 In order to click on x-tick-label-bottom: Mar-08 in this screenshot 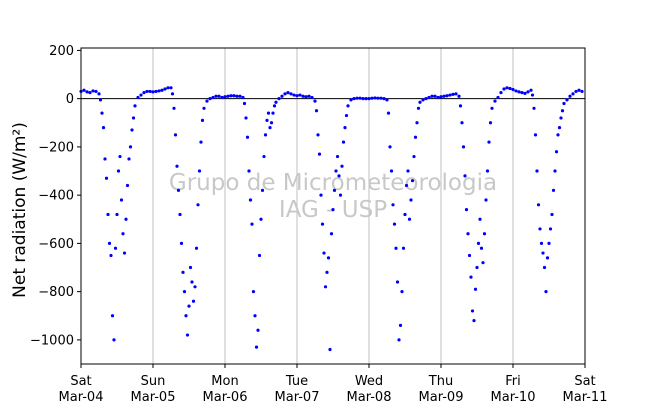, I will do `click(369, 397)`.